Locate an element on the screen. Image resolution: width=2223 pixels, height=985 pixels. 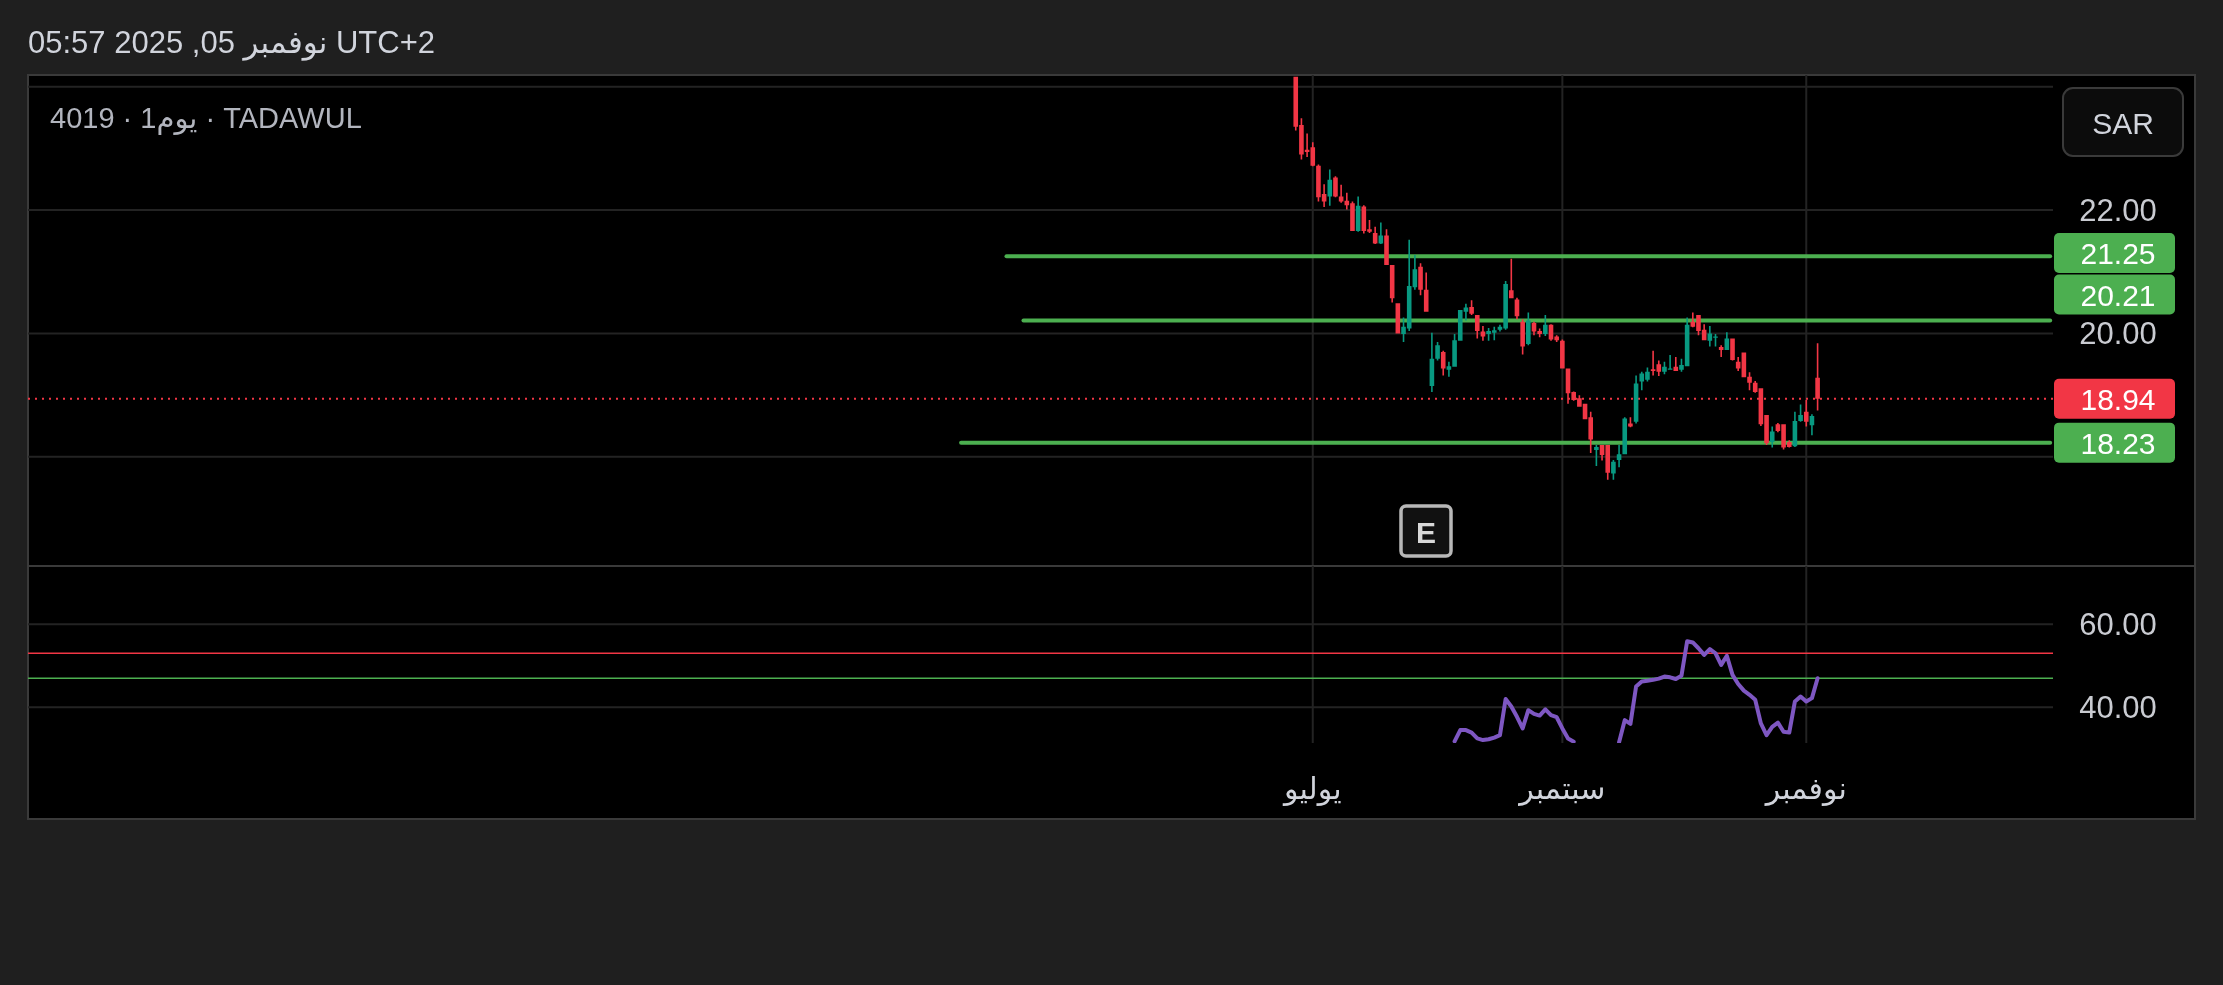
y-tick-label: 20.00 is located at coordinates (2118, 333).